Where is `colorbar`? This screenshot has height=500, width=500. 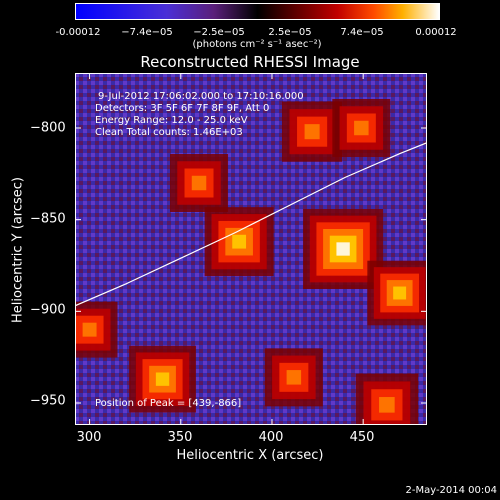 colorbar is located at coordinates (257, 11).